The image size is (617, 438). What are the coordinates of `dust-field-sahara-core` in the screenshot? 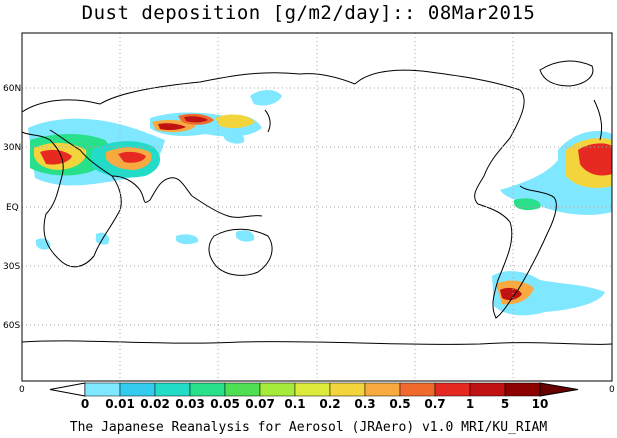 It's located at (56, 157).